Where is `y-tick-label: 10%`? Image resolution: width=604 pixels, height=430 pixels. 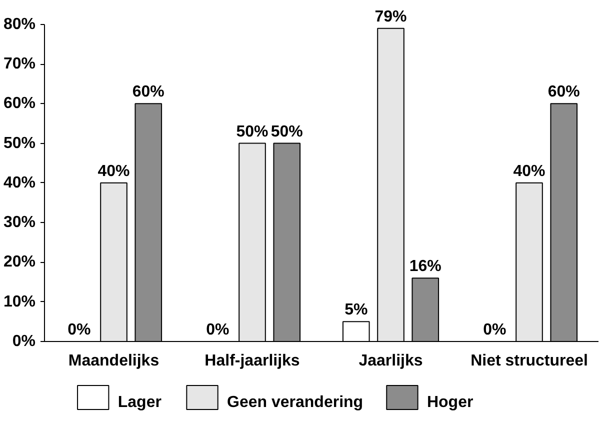 y-tick-label: 10% is located at coordinates (19, 301).